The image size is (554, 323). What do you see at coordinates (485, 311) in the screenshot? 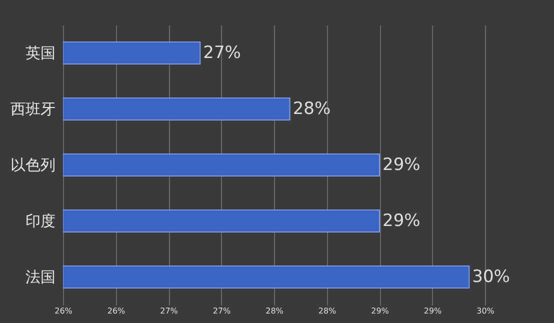
I see `x-tick-label: 30%` at bounding box center [485, 311].